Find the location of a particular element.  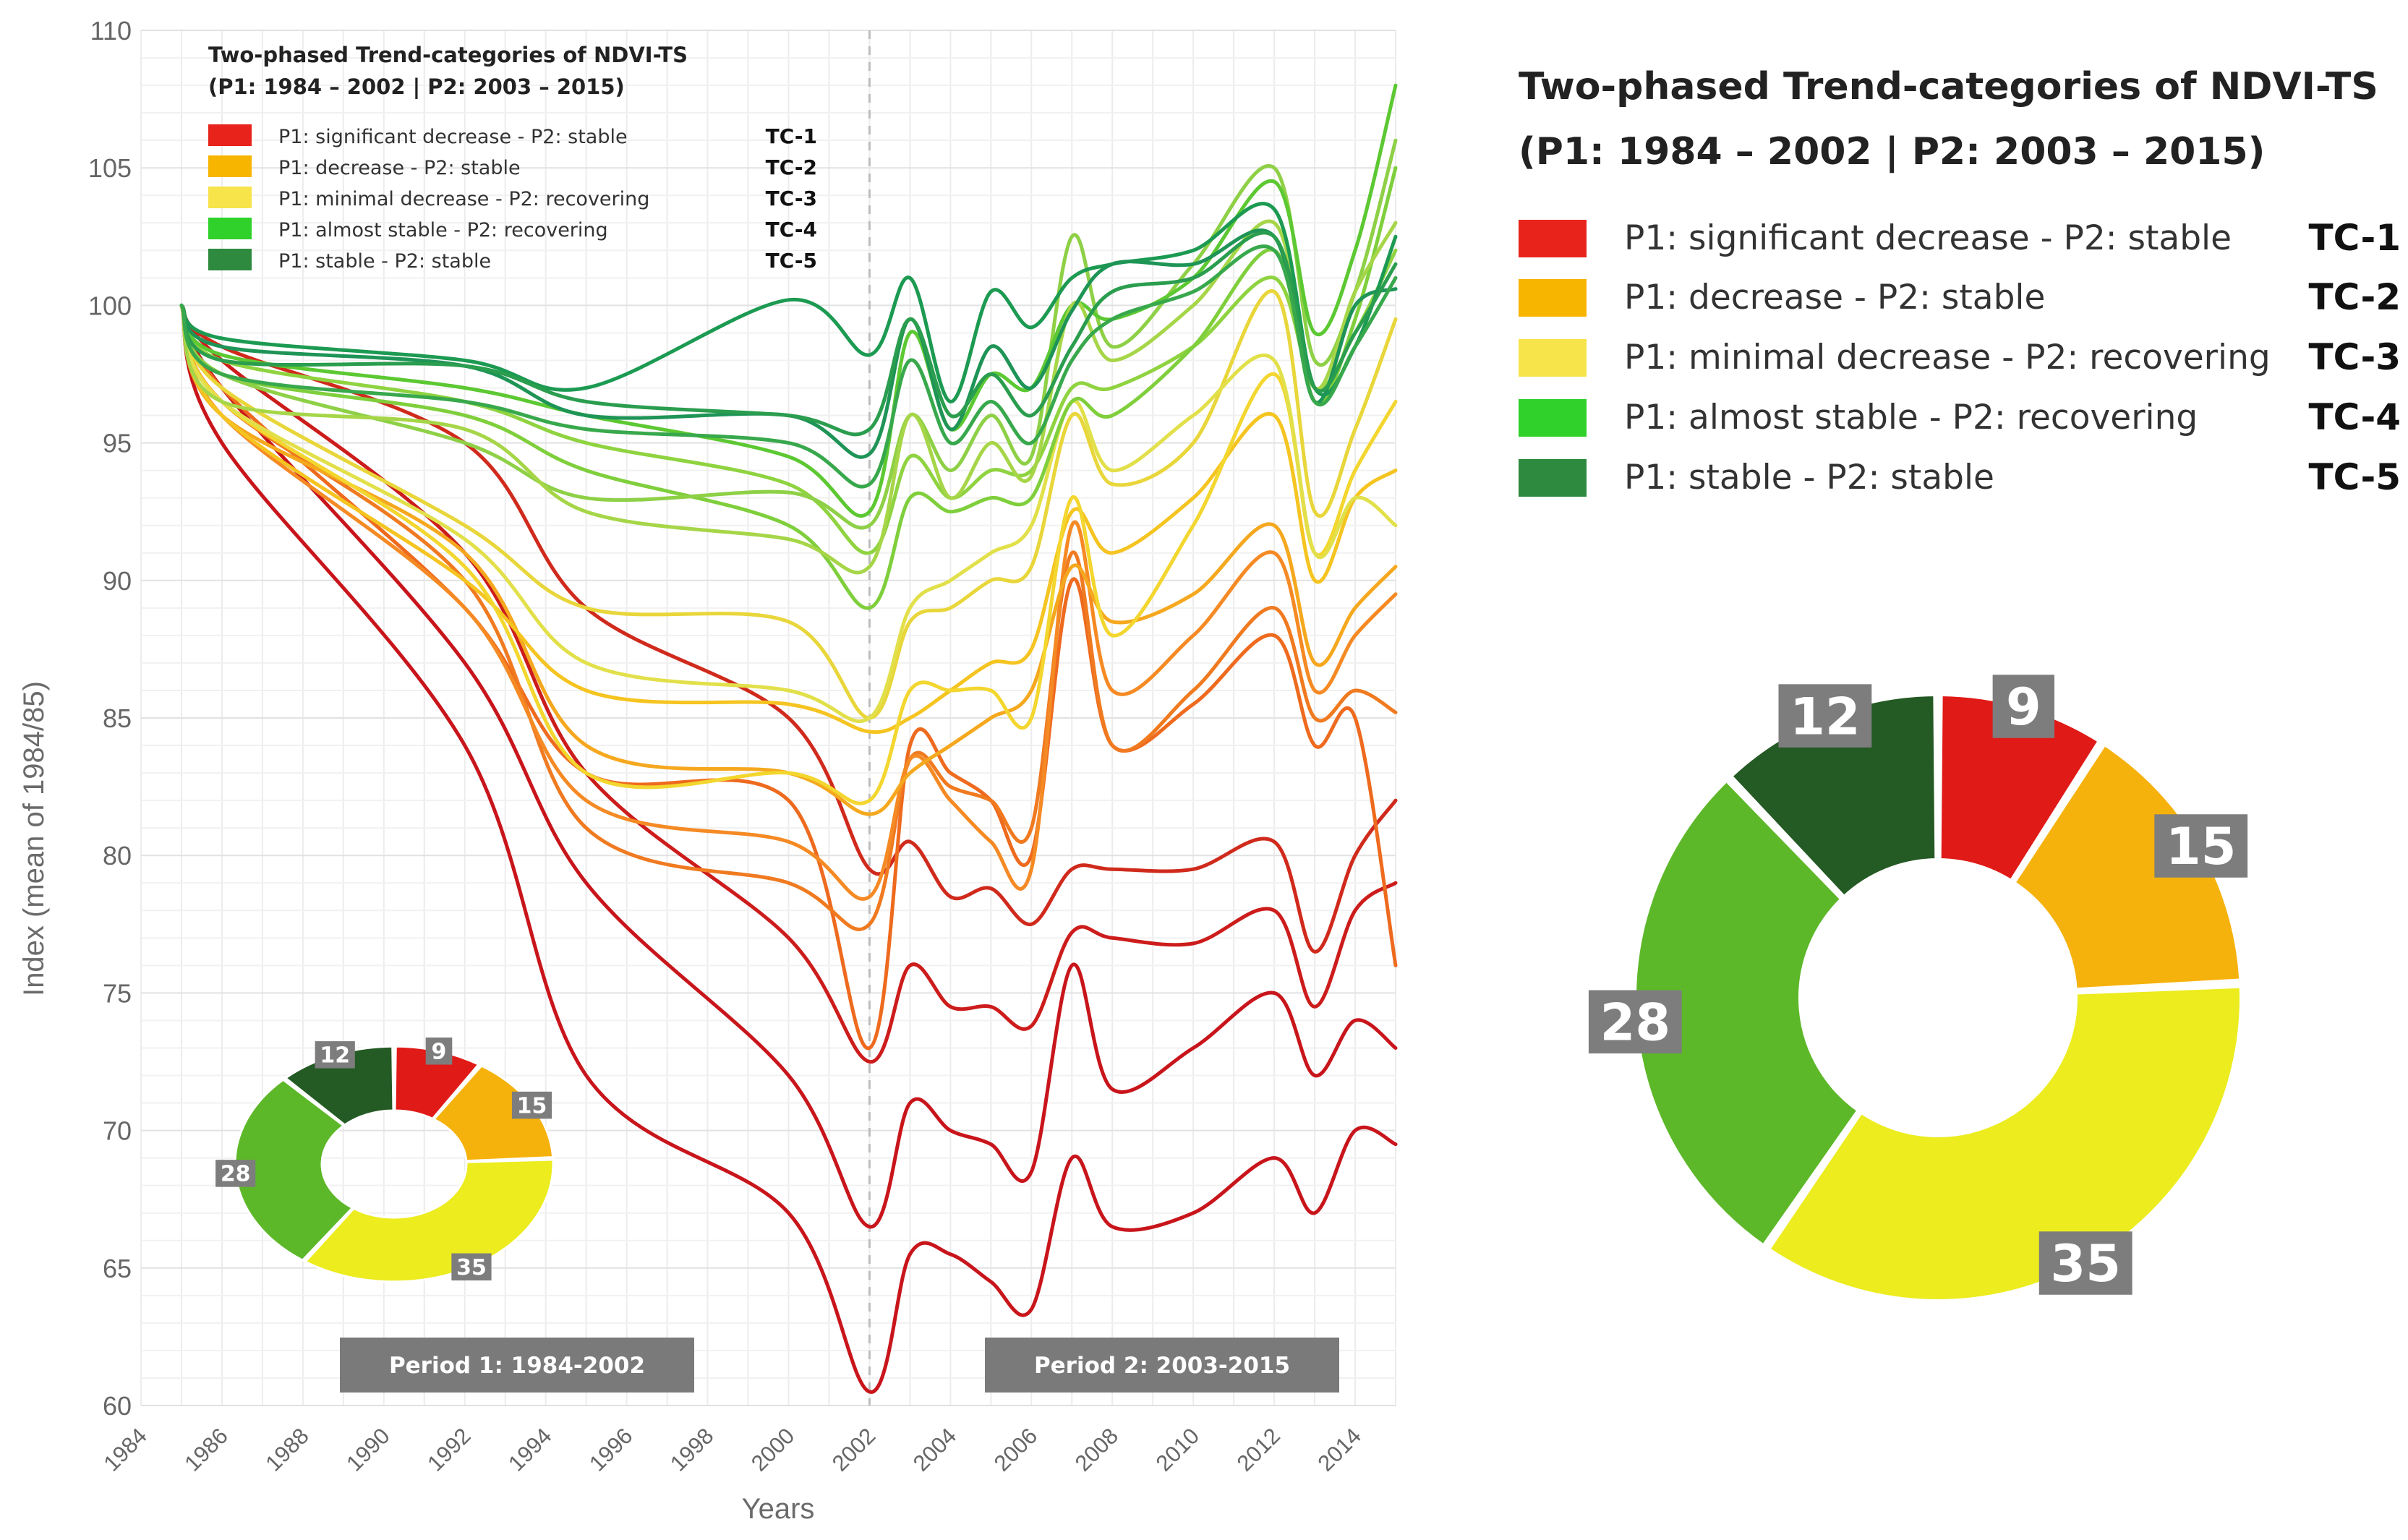

x-tick-label: 2012 is located at coordinates (1259, 1450).